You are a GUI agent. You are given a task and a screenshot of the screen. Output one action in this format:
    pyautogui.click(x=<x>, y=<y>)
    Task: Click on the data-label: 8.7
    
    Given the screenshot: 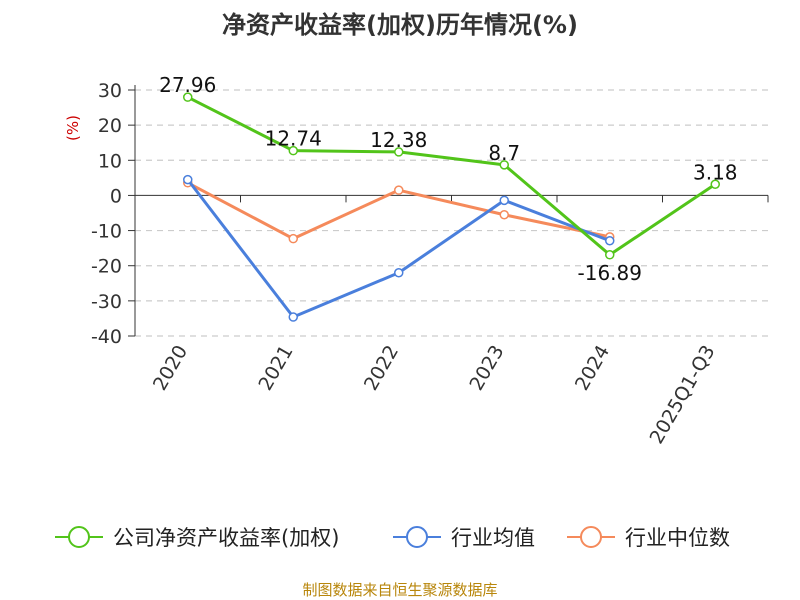 What is the action you would take?
    pyautogui.click(x=504, y=153)
    